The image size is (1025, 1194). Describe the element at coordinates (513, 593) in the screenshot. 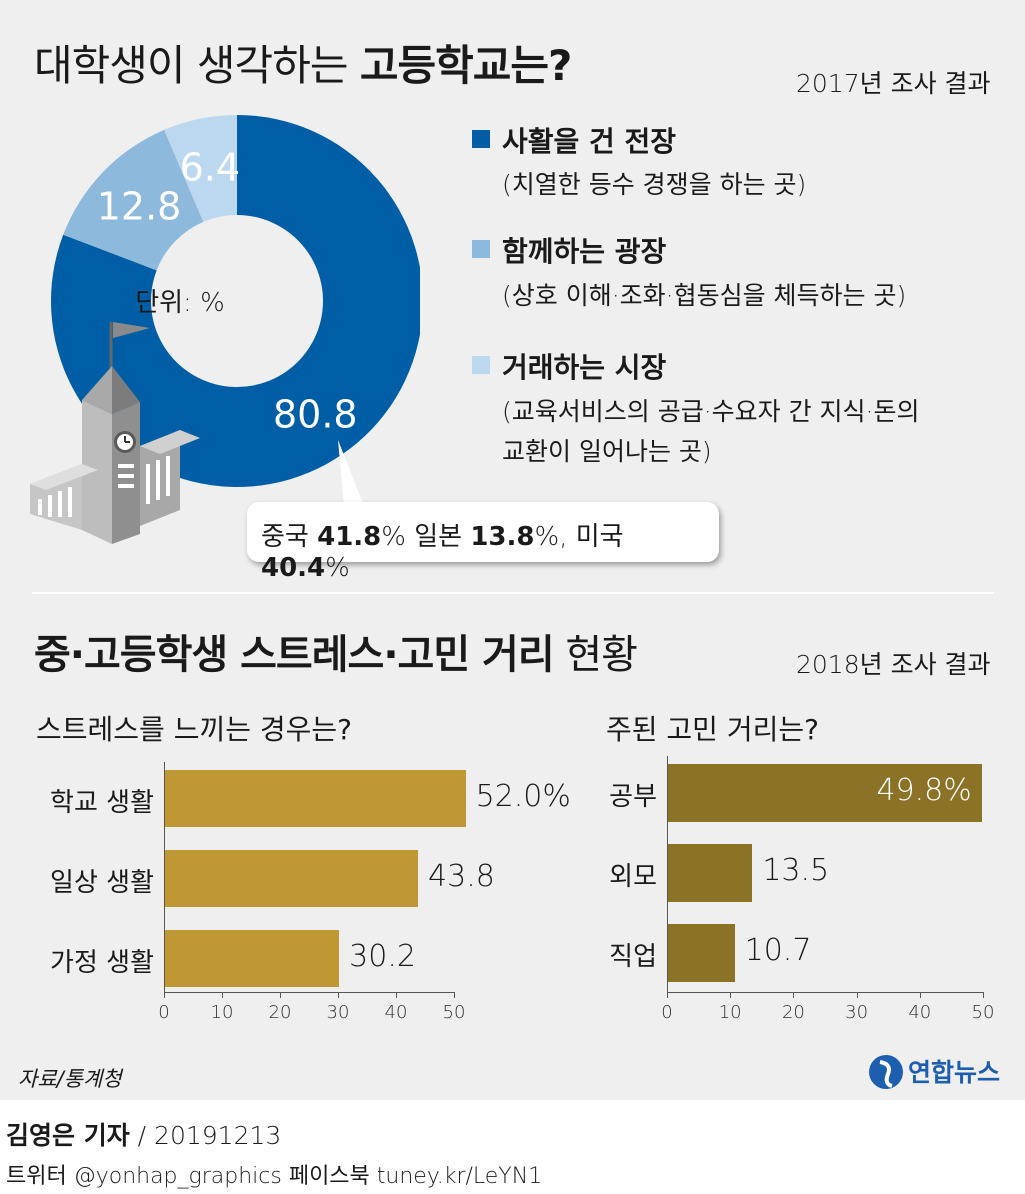

I see `section-divider` at that location.